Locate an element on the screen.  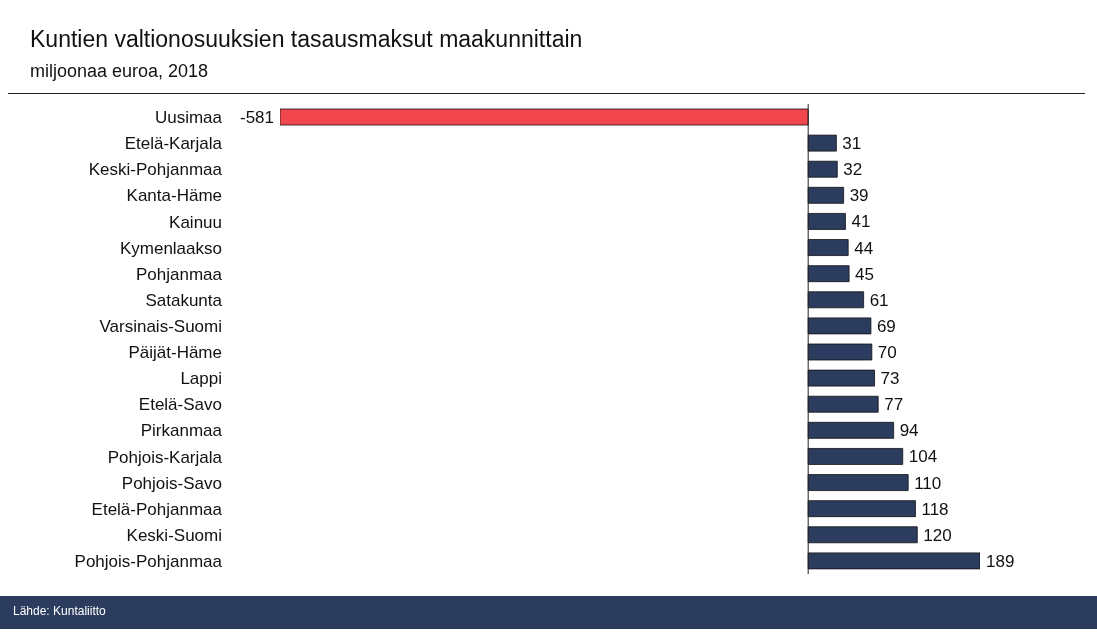
text: Lähde: Kuntaliitto is located at coordinates (59, 611).